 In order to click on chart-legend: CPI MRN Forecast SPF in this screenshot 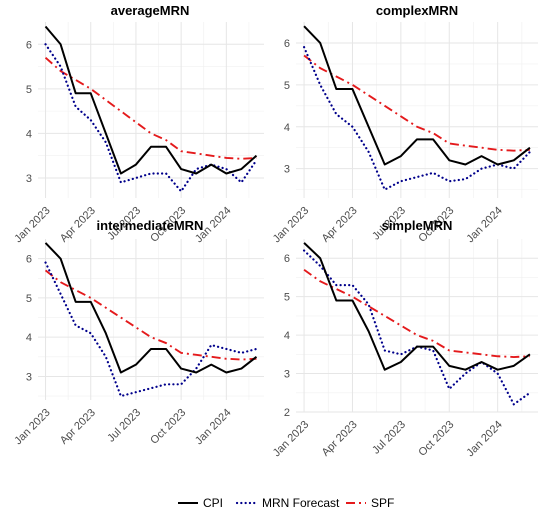, I will do `click(286, 503)`.